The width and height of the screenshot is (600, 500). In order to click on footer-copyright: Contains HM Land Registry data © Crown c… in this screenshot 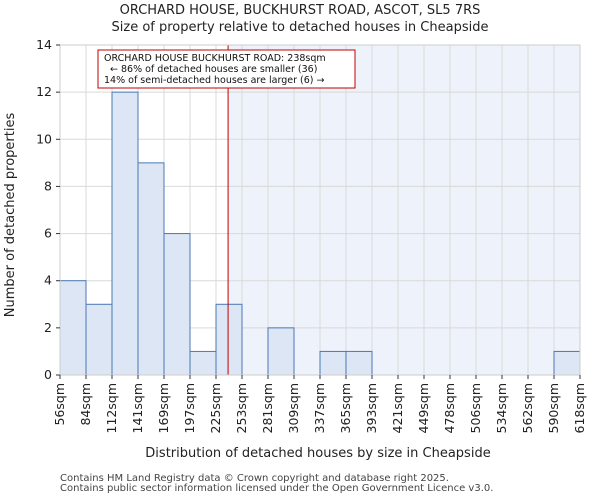, I will do `click(254, 478)`.